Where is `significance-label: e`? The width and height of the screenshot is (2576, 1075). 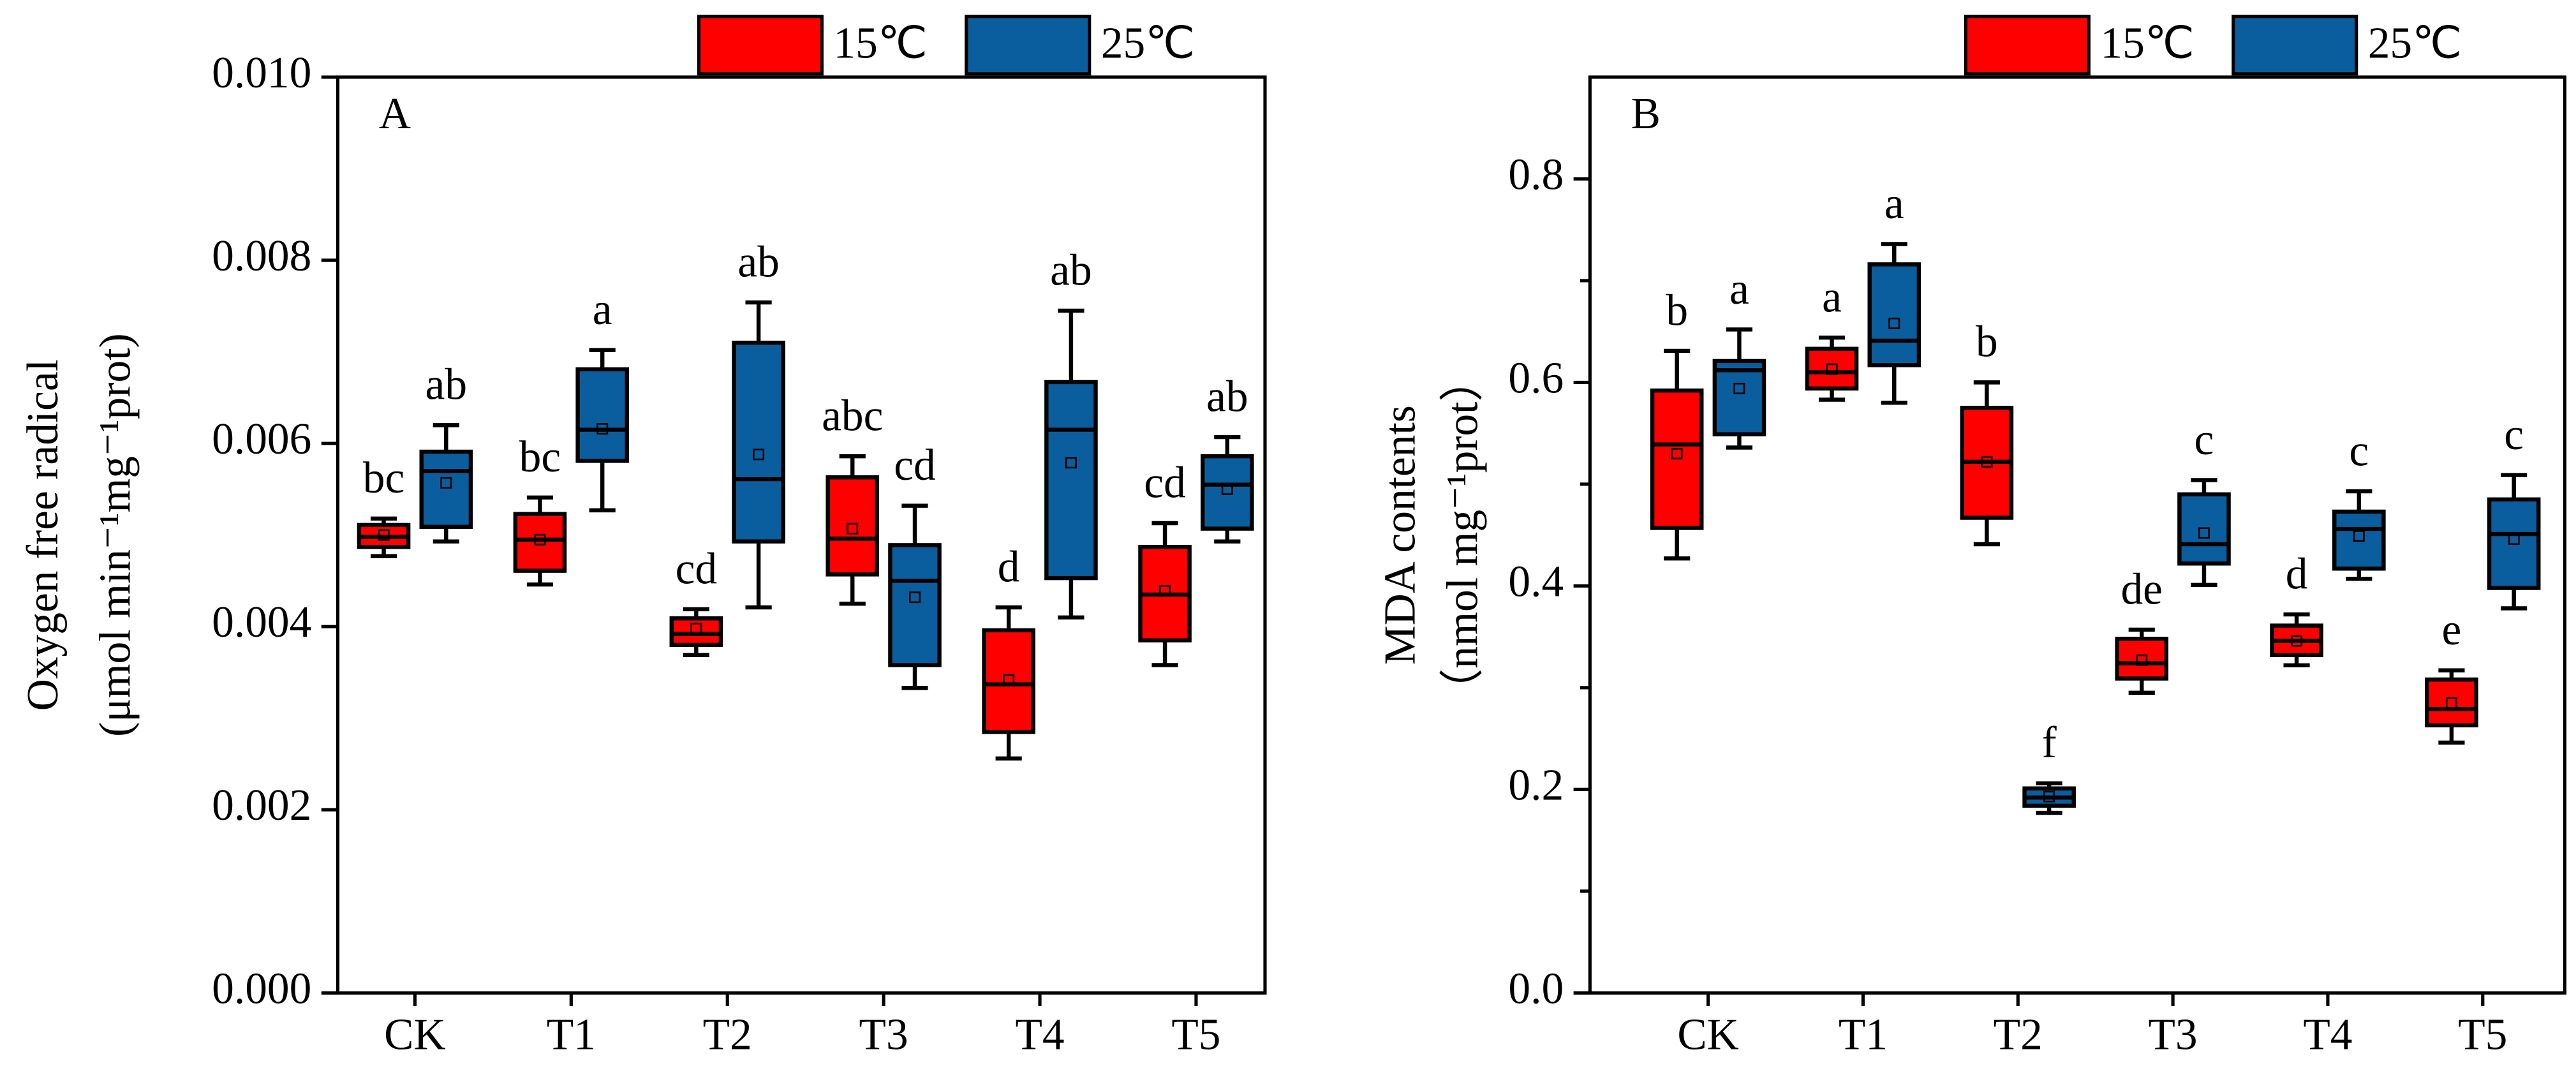
significance-label: e is located at coordinates (2452, 630).